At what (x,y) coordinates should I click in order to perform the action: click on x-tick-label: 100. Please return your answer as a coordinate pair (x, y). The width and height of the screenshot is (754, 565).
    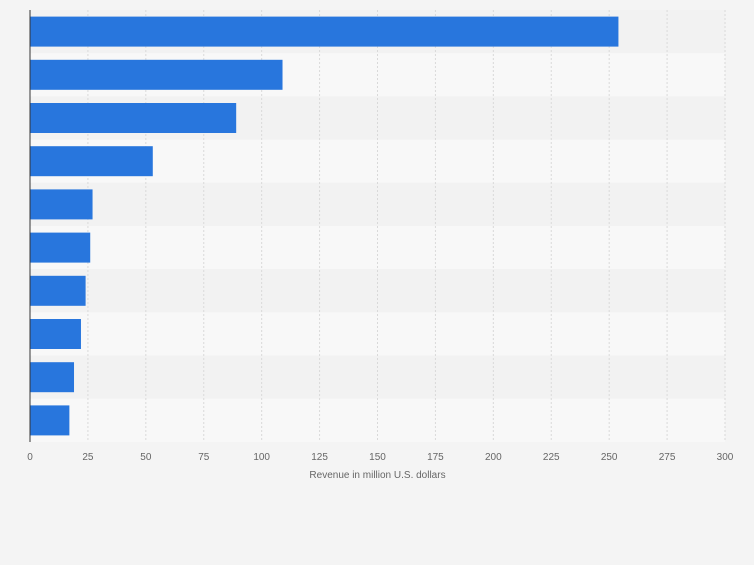
    Looking at the image, I should click on (261, 457).